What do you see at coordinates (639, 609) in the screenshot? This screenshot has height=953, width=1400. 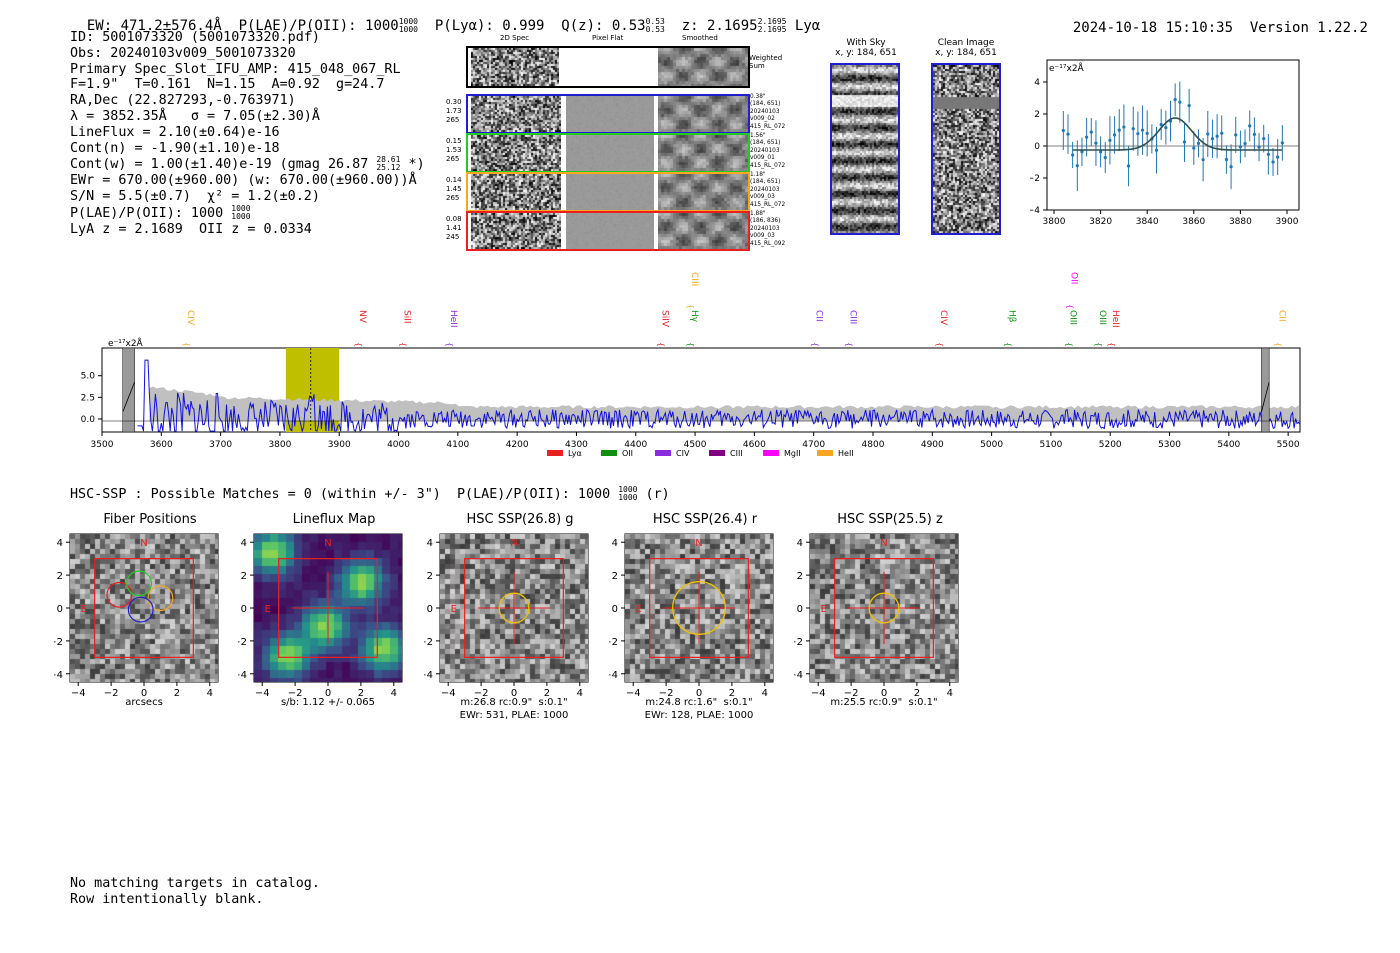 I see `east-label: E` at bounding box center [639, 609].